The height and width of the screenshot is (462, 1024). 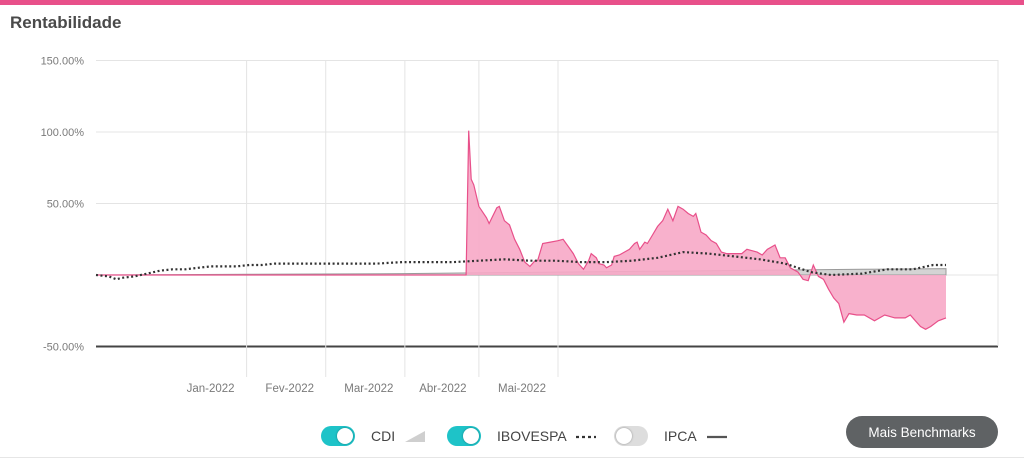 I want to click on ibovespa-toggle, so click(x=464, y=436).